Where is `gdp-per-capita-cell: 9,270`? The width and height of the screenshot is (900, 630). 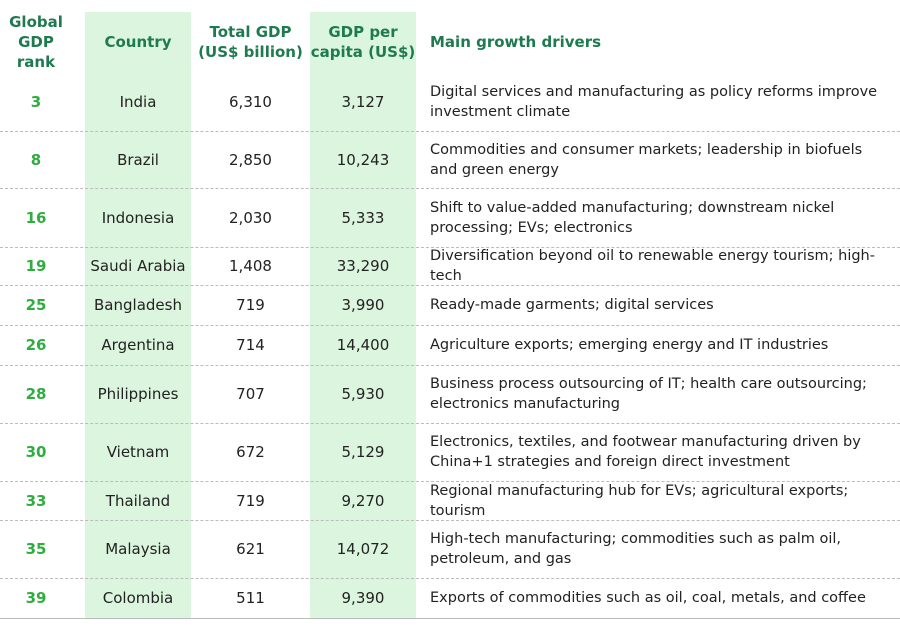
gdp-per-capita-cell: 9,270 is located at coordinates (363, 500).